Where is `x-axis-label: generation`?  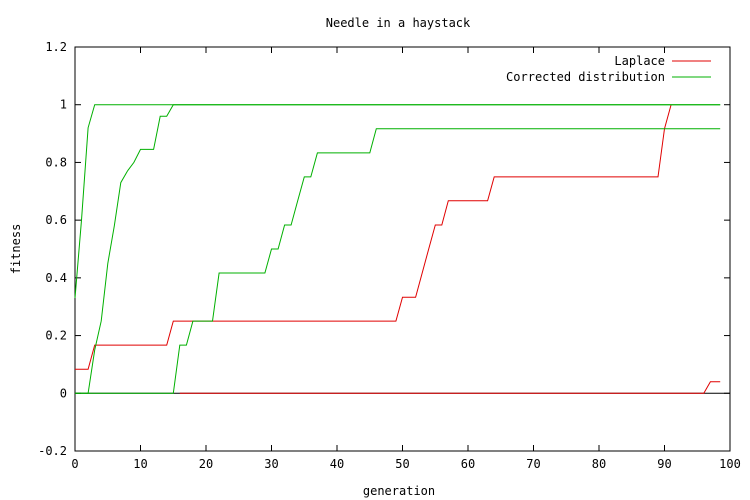 x-axis-label: generation is located at coordinates (399, 491).